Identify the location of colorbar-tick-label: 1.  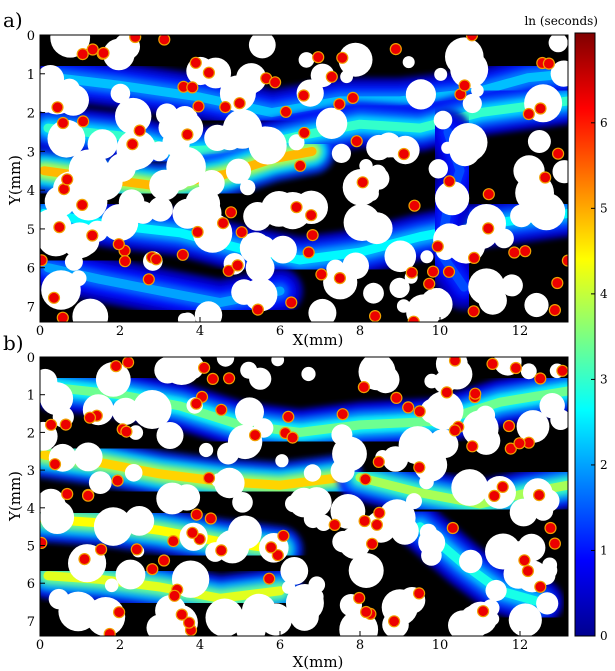
(604, 550).